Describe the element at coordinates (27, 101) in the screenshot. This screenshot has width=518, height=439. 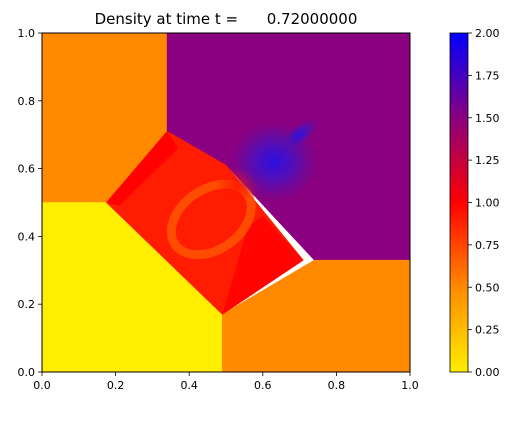
I see `y-tick-label: 0.8` at that location.